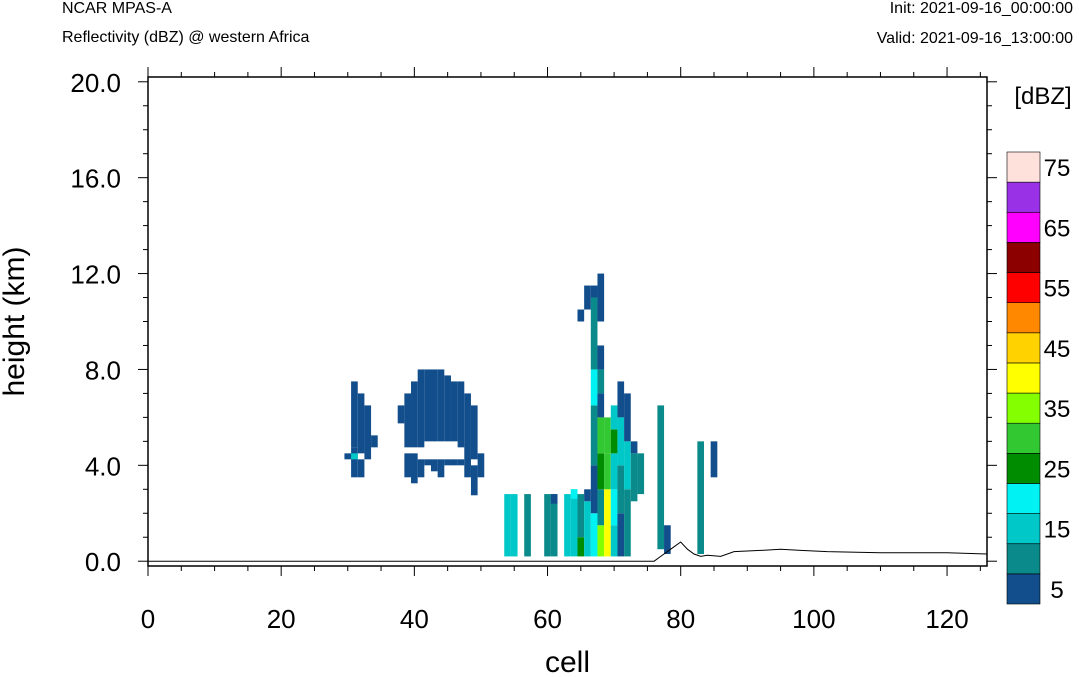 This screenshot has width=1079, height=677. Describe the element at coordinates (531, 415) in the screenshot. I see `reflectivity-cells` at that location.